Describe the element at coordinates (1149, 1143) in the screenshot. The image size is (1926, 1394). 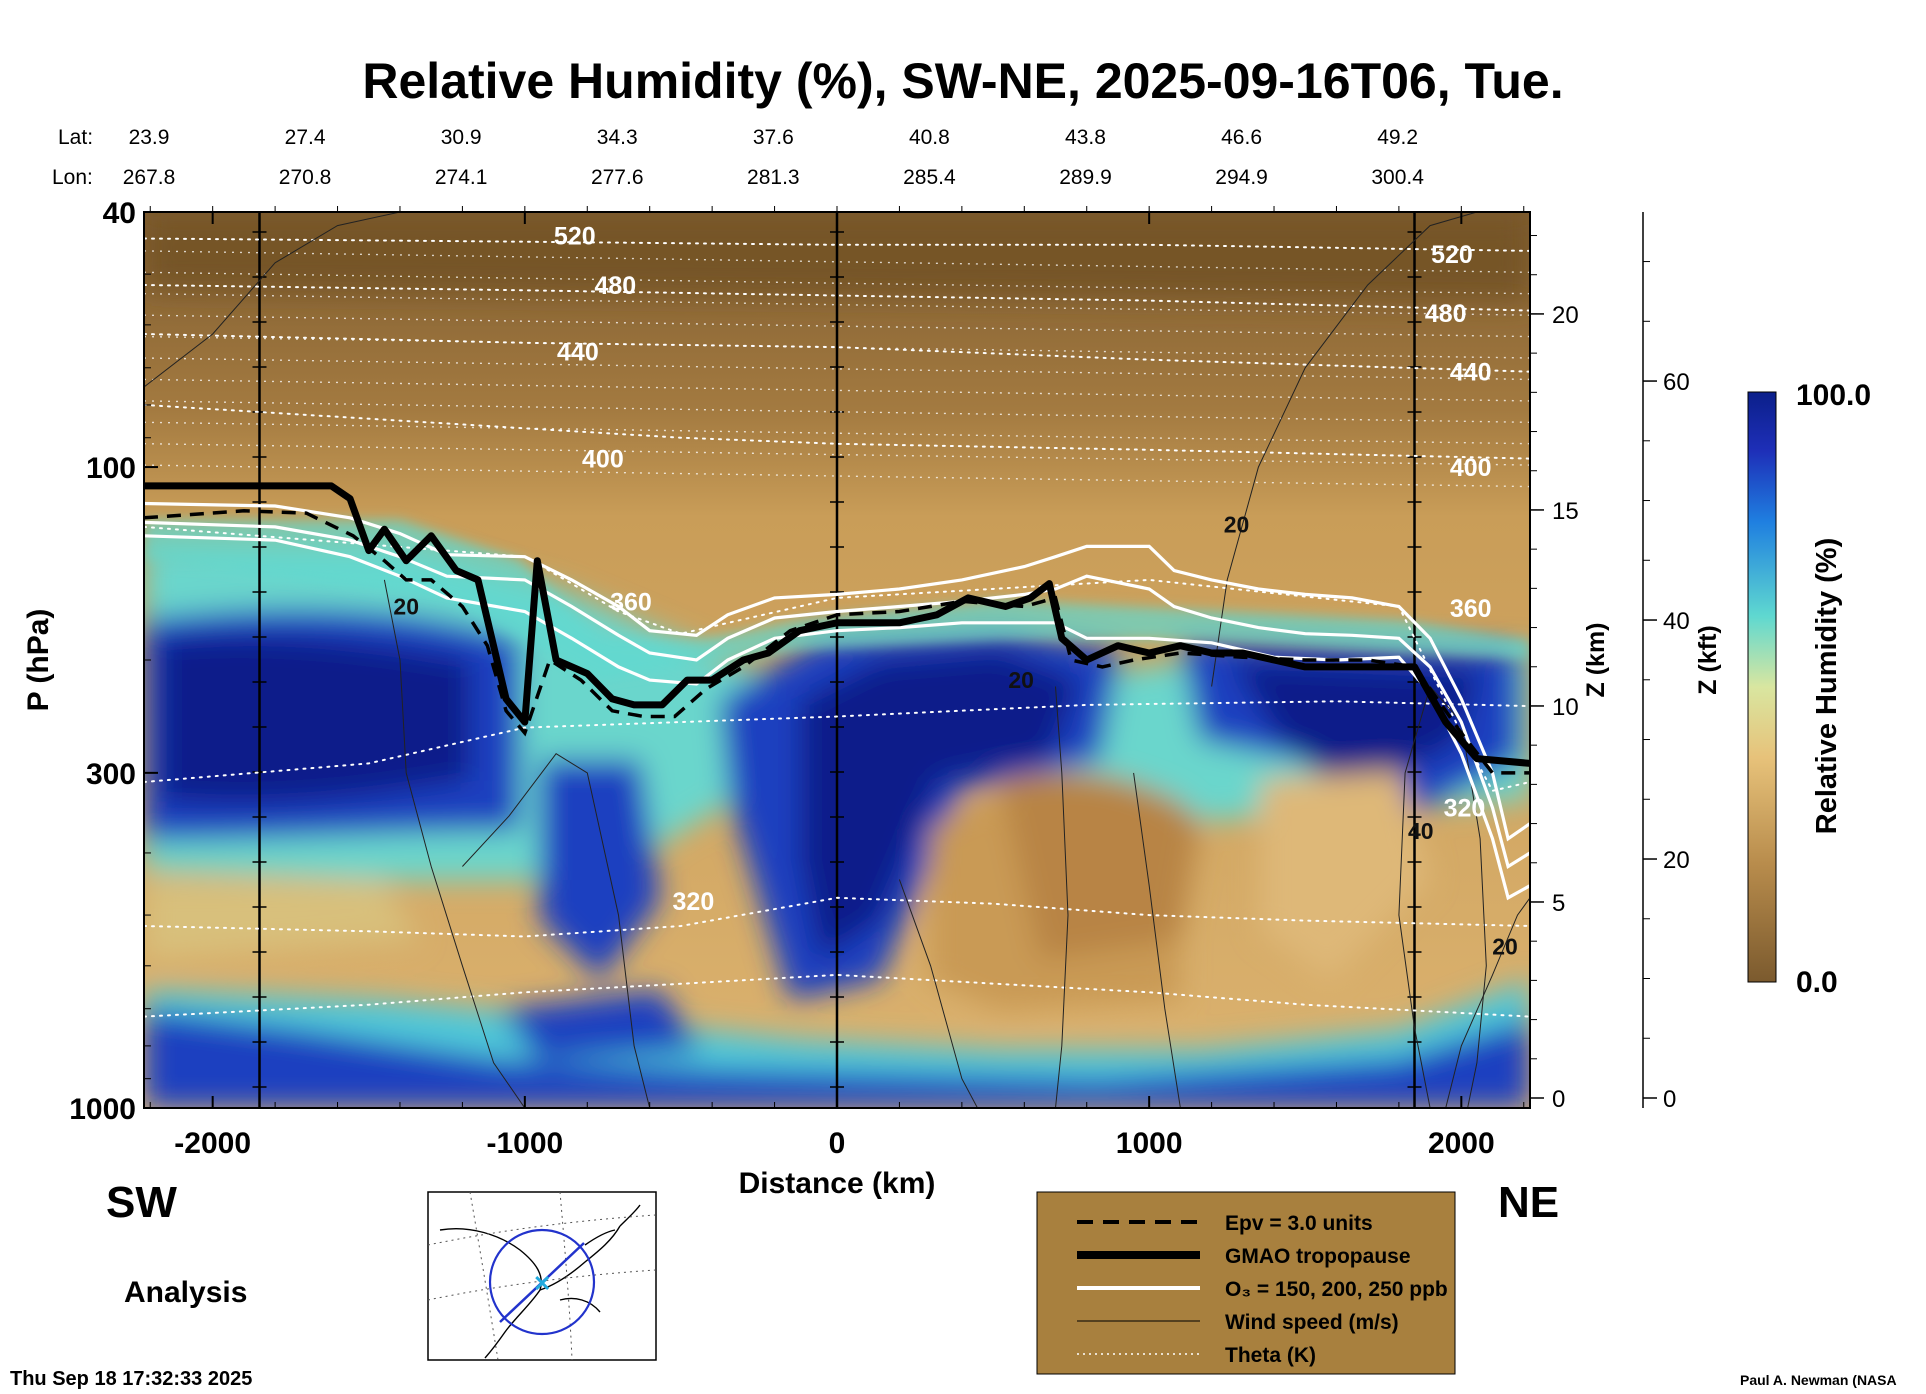
I see `x-tick-label: 1000` at that location.